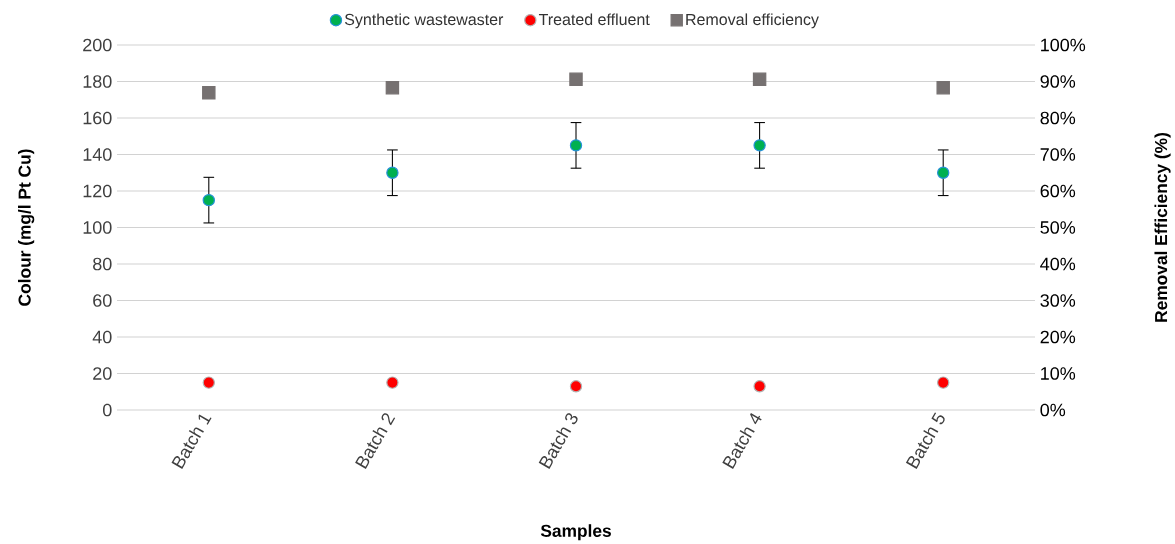  I want to click on y-tick-label: 0, so click(107, 410).